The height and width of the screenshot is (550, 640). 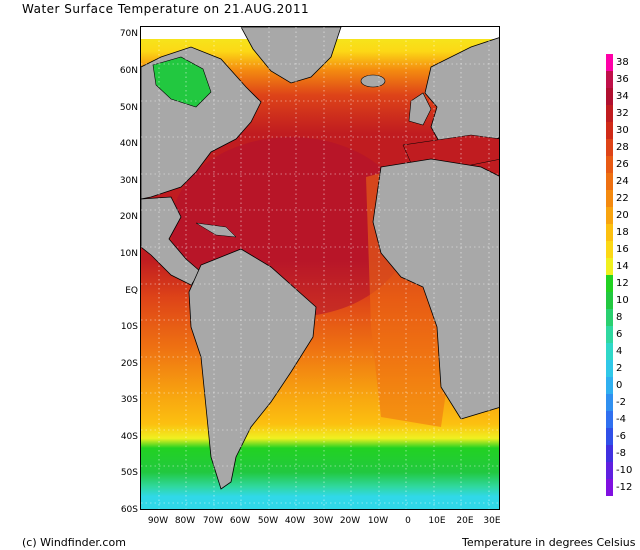 I want to click on map-title: Water Surface Temperature on 21.AUG.2011, so click(x=166, y=9).